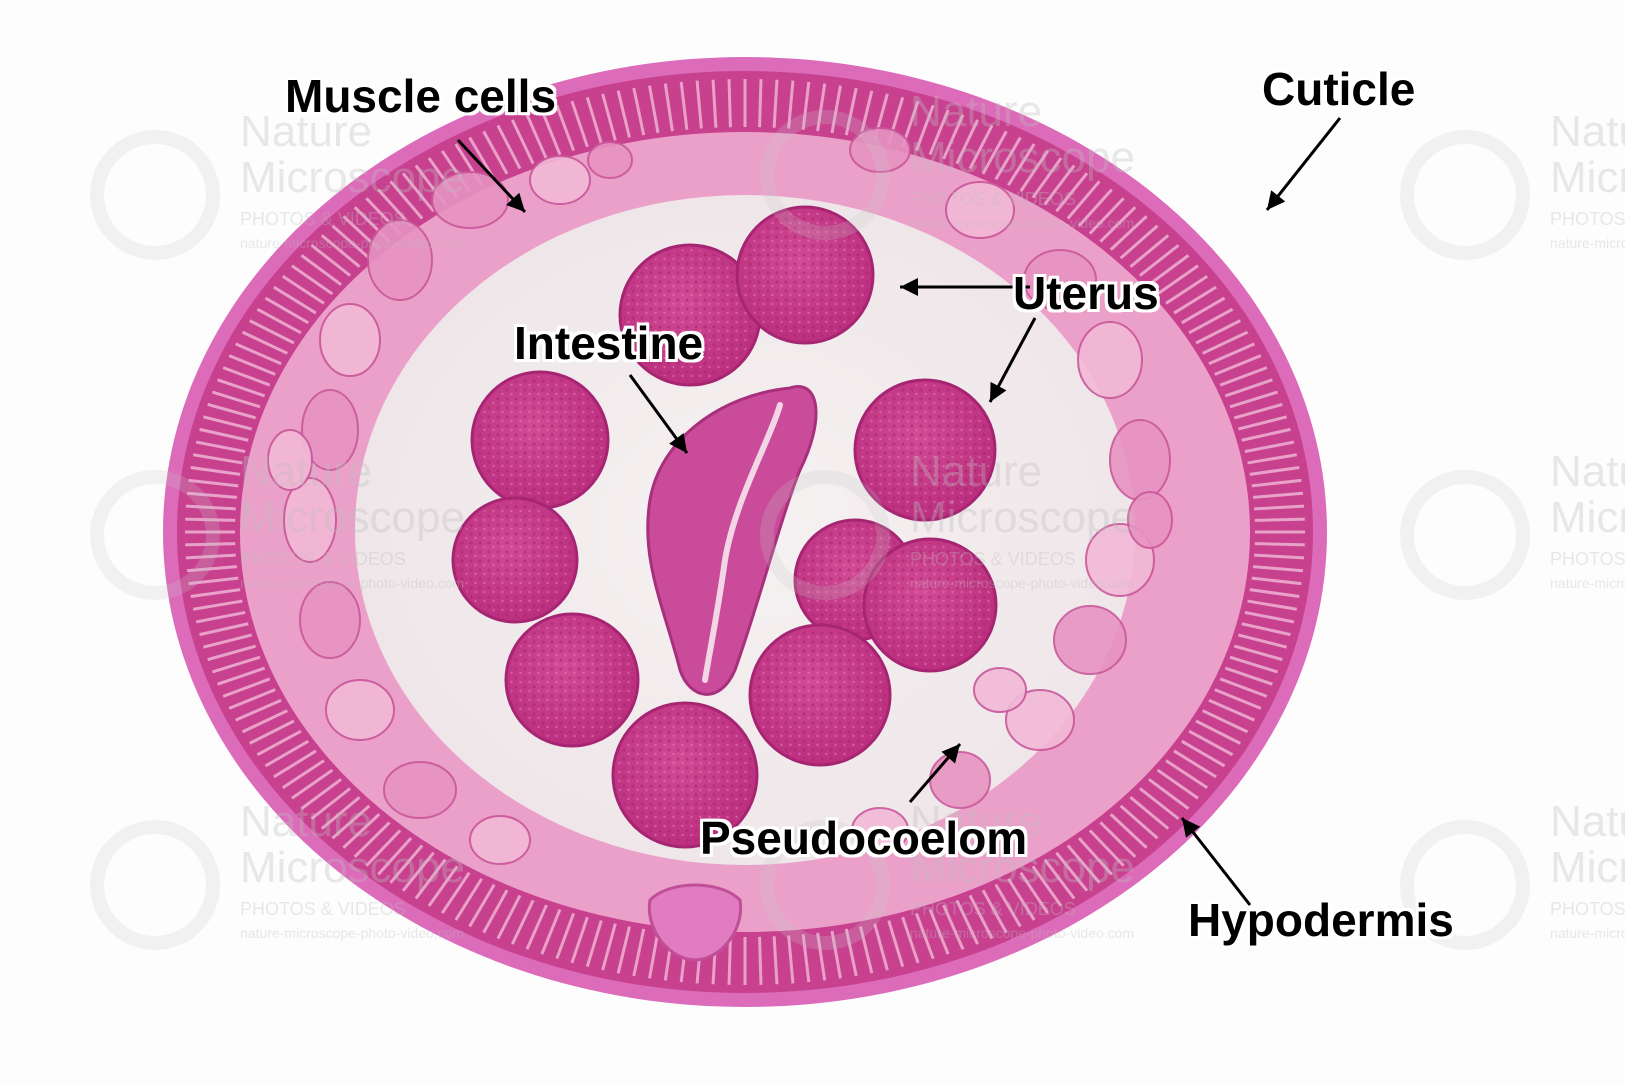 The image size is (1625, 1085). What do you see at coordinates (323, 909) in the screenshot?
I see `watermark-text: PHOTOS & VIDEOS` at bounding box center [323, 909].